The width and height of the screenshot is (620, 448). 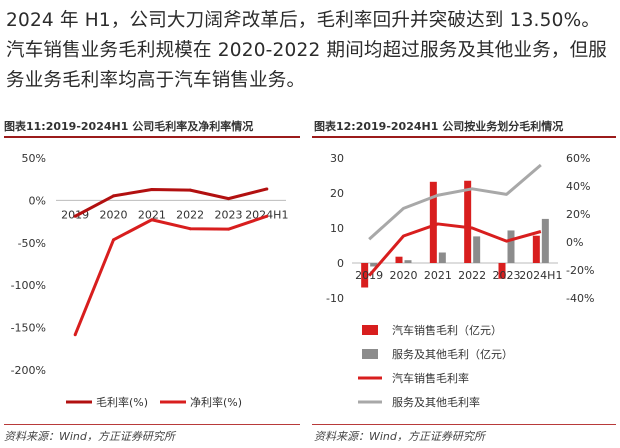 What do you see at coordinates (439, 126) in the screenshot?
I see `figure-12-title: 图表12:2019-2024H1 公司按业务划分毛利情况` at bounding box center [439, 126].